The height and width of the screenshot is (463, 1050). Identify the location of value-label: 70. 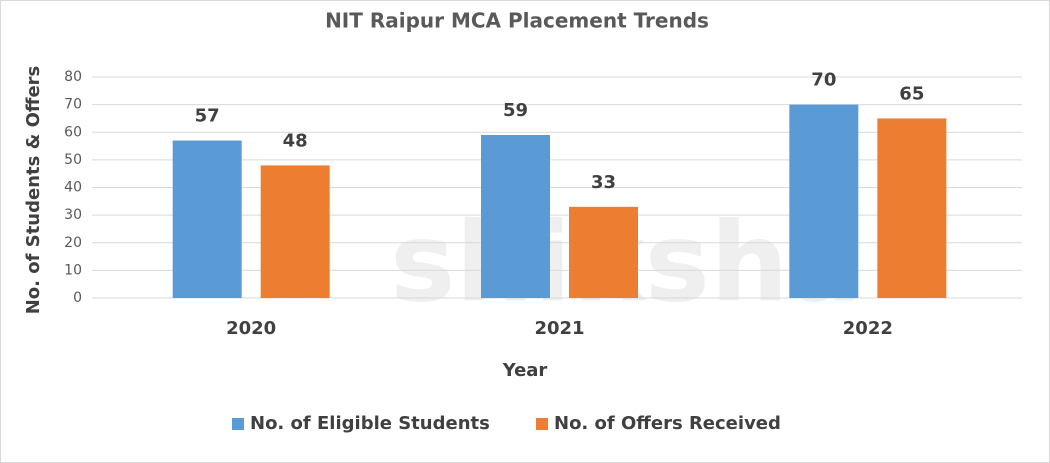
(823, 80).